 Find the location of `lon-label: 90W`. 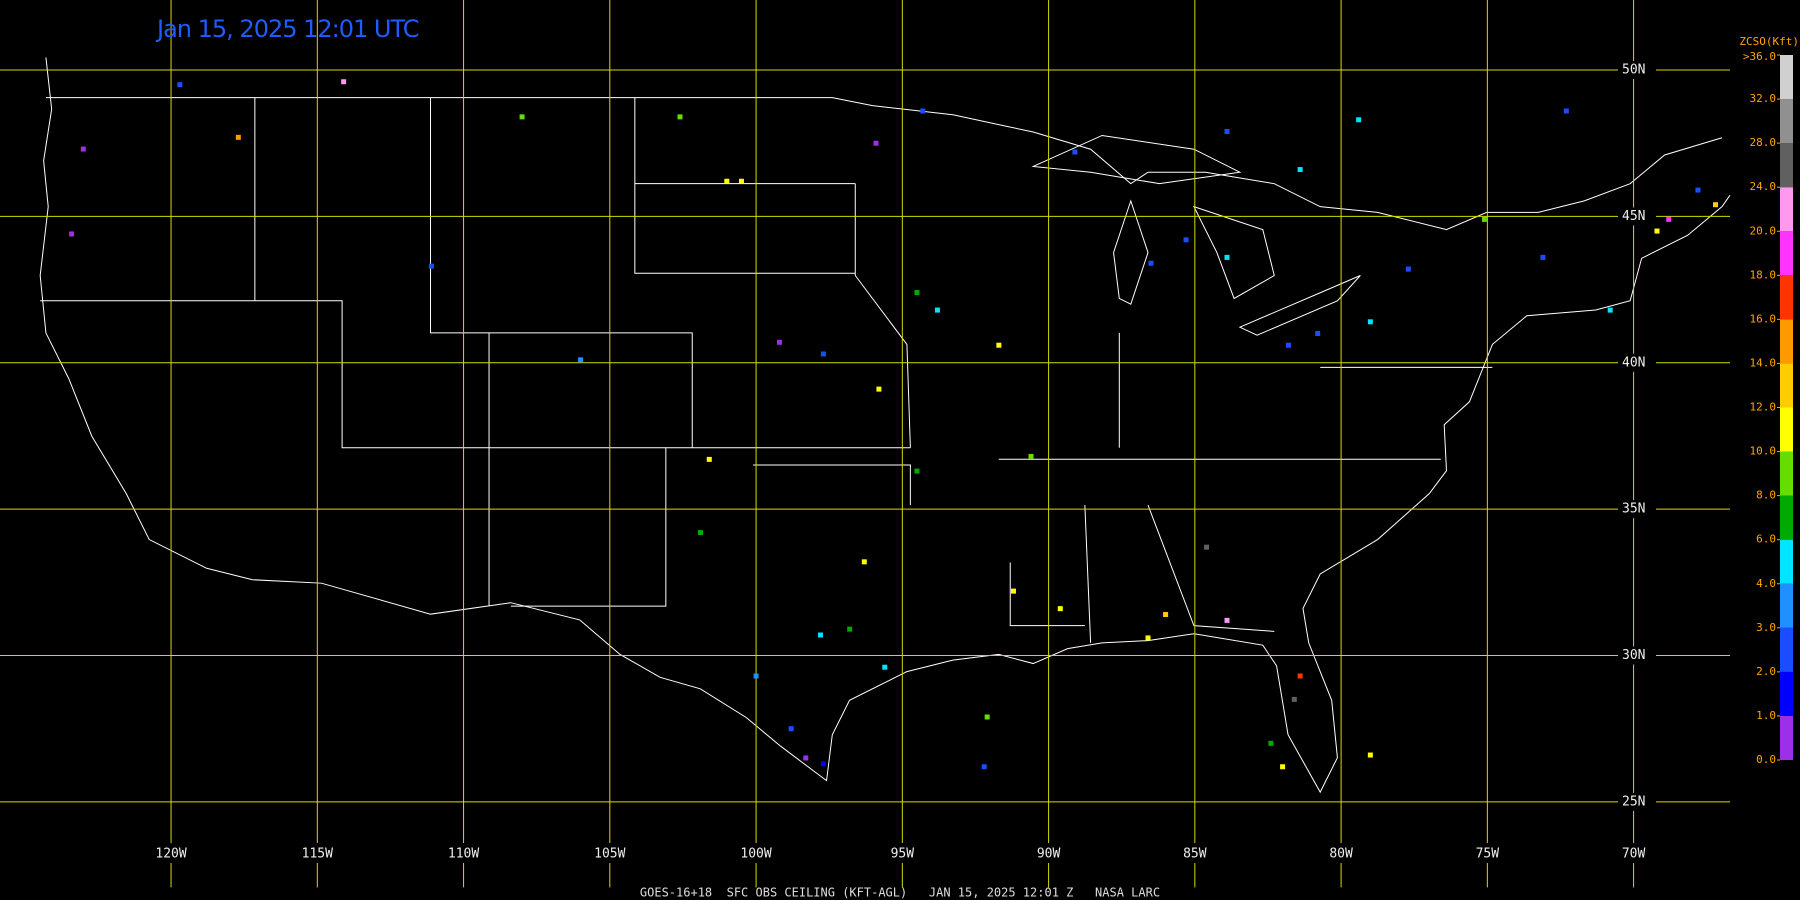

lon-label: 90W is located at coordinates (1049, 854).